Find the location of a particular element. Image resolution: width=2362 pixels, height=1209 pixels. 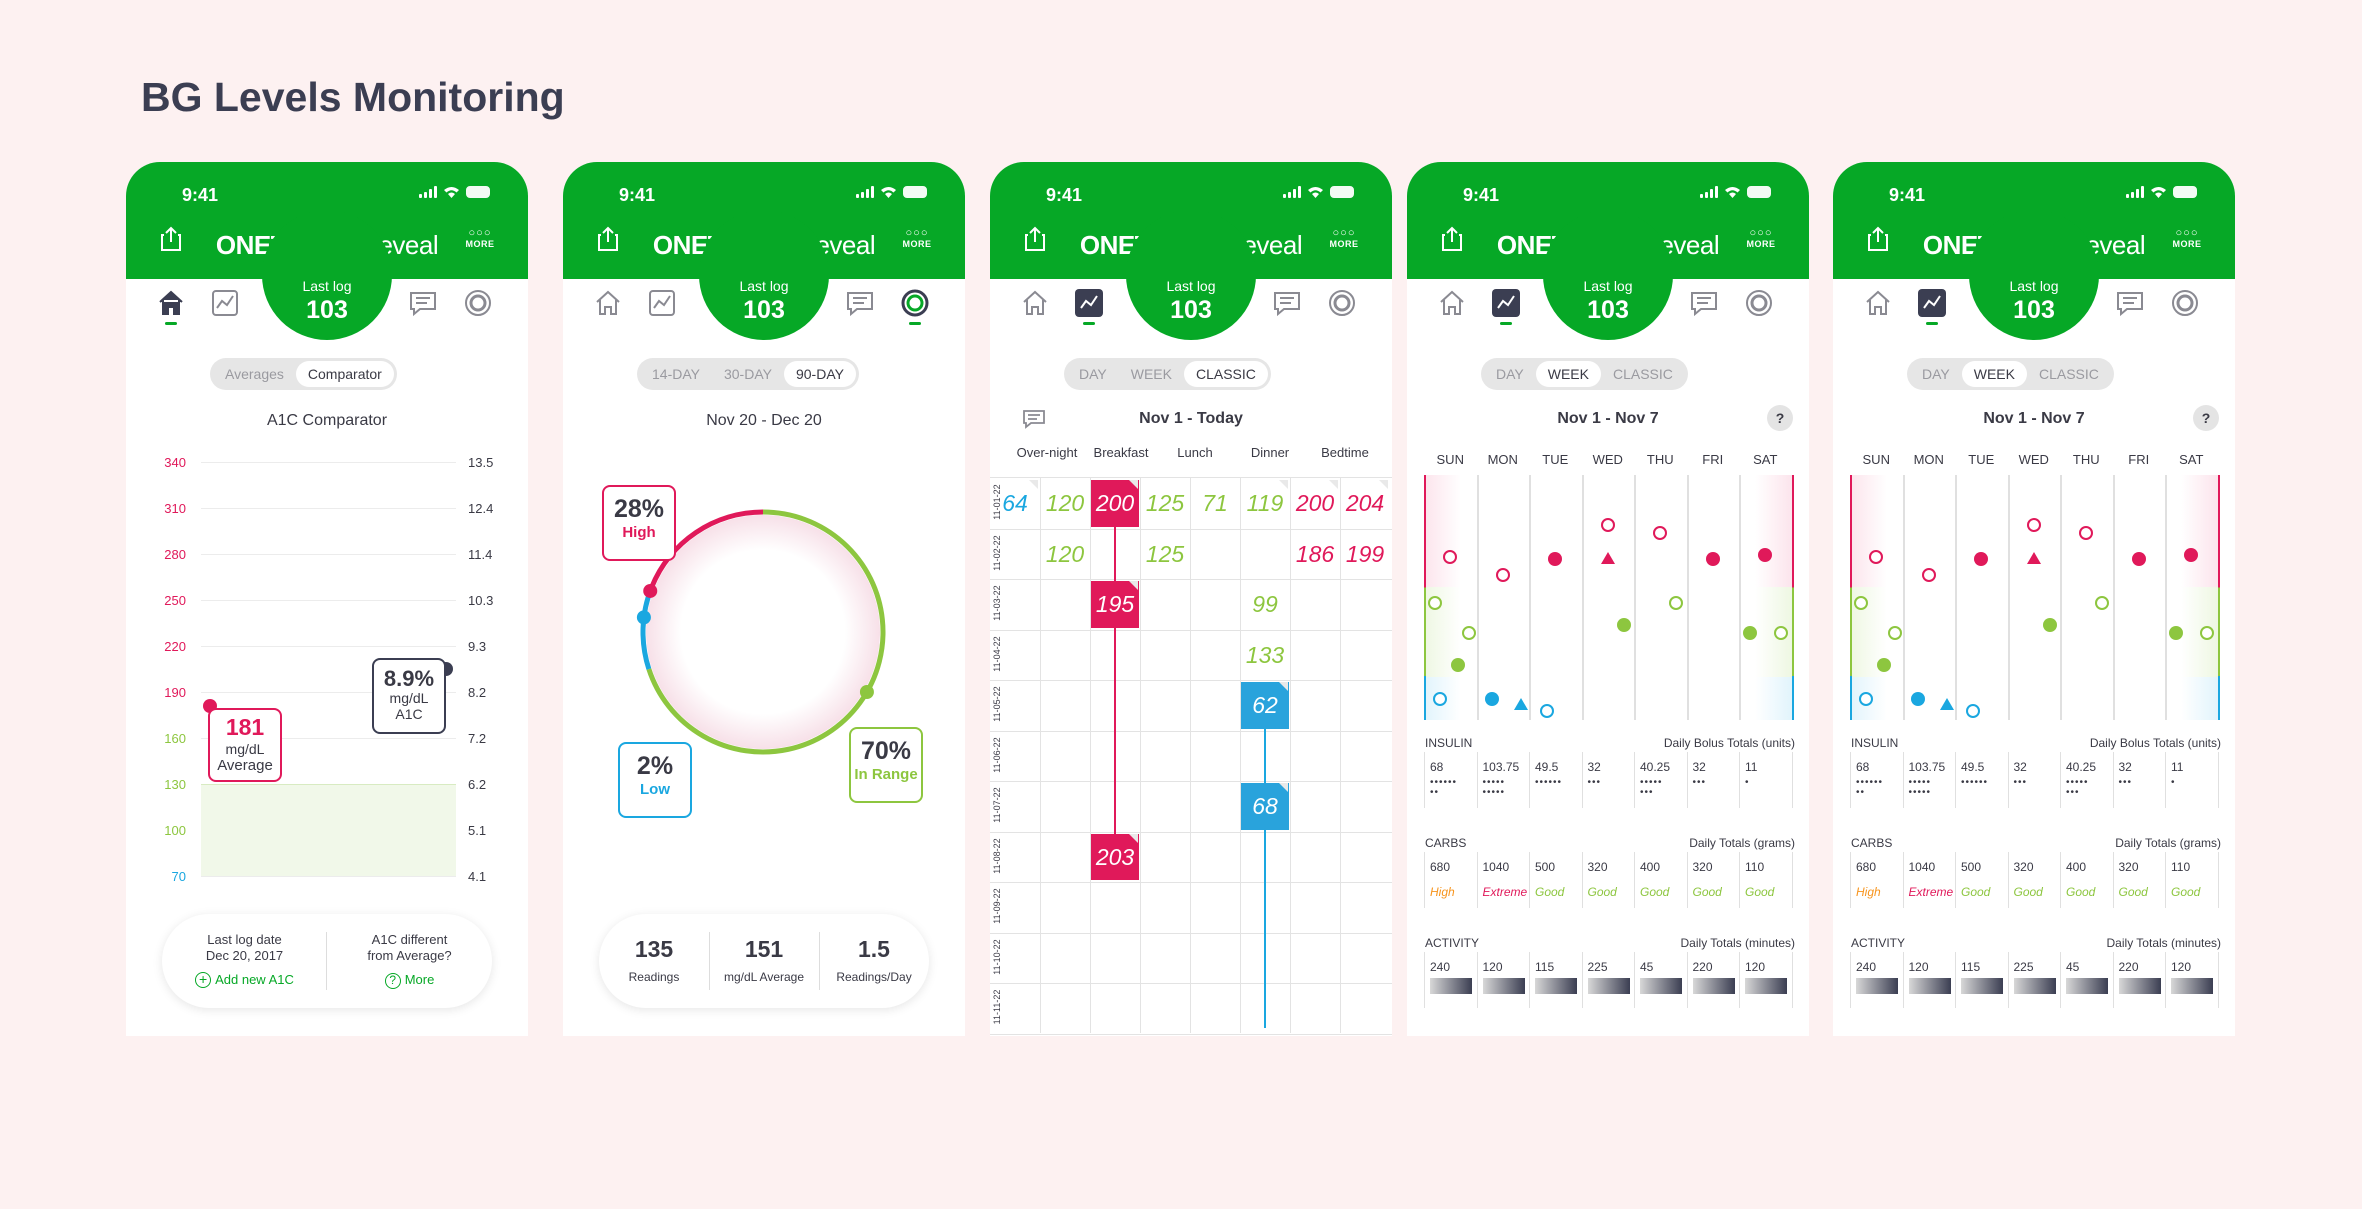

battery-icon is located at coordinates (1759, 192).